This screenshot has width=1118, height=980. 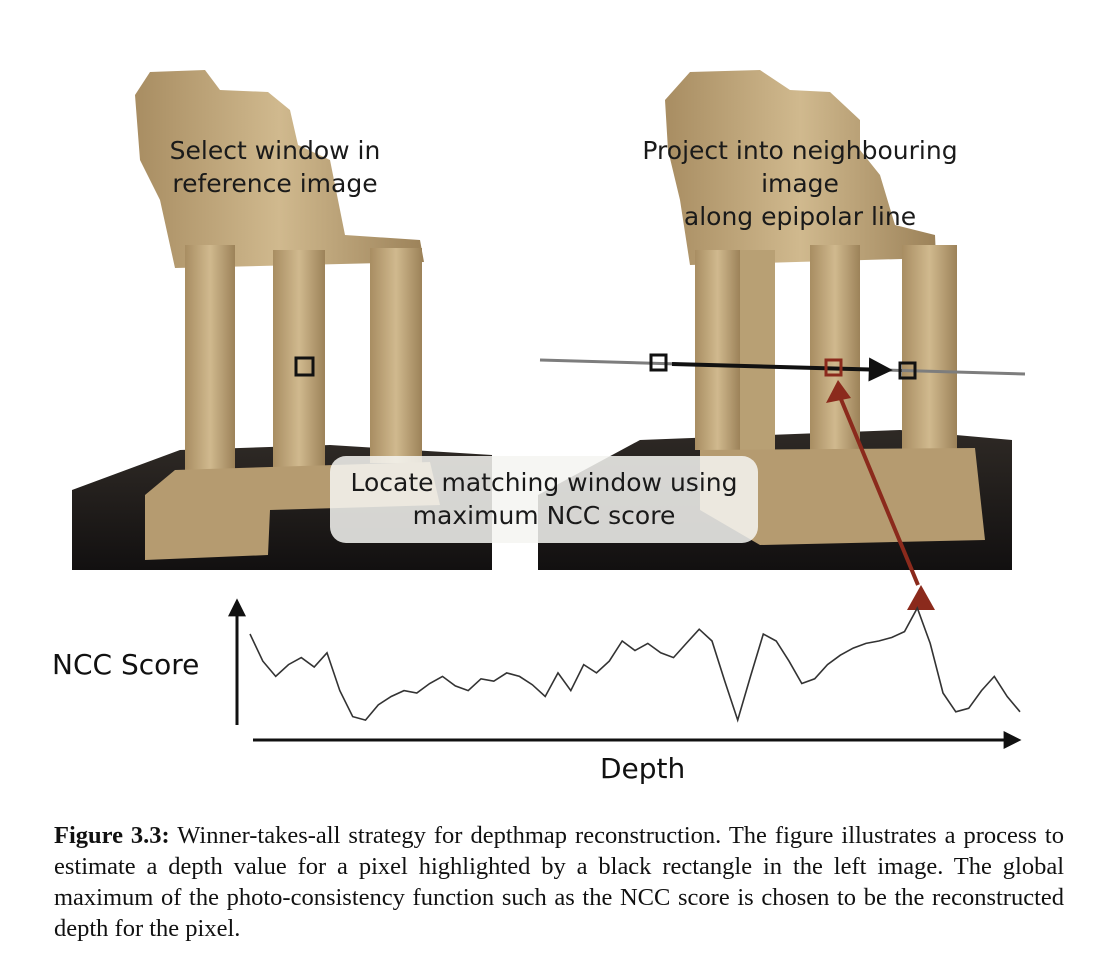 What do you see at coordinates (878, 488) in the screenshot?
I see `match-pointer-line` at bounding box center [878, 488].